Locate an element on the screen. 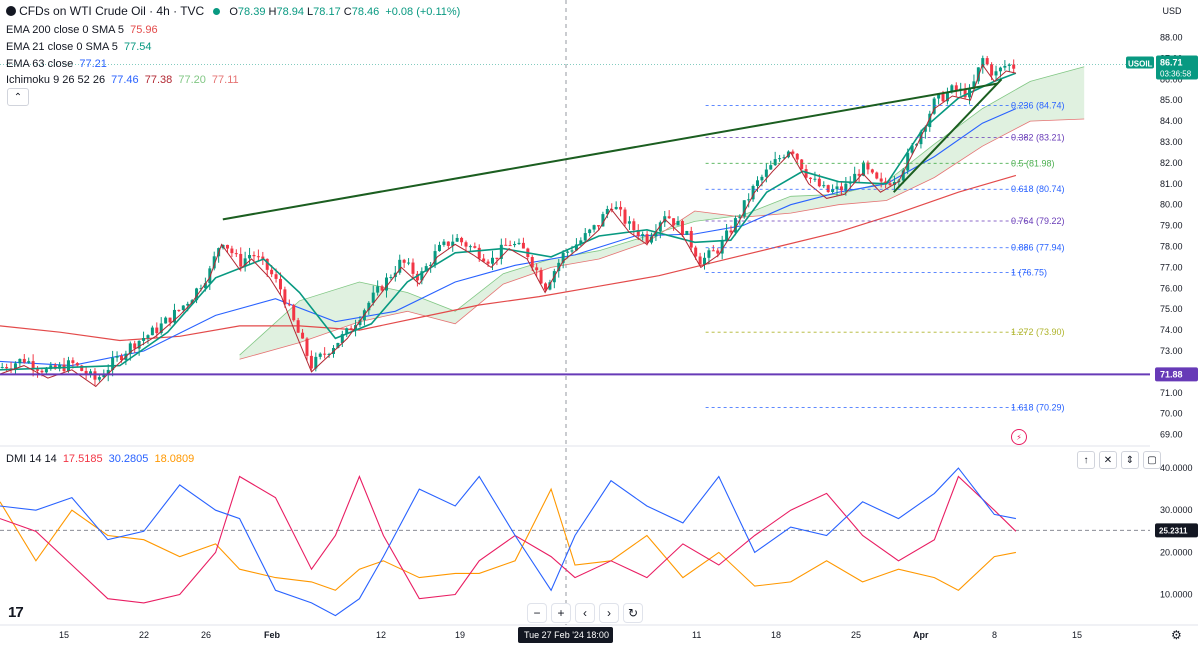  support-price-label: 71.88 is located at coordinates (1171, 374).